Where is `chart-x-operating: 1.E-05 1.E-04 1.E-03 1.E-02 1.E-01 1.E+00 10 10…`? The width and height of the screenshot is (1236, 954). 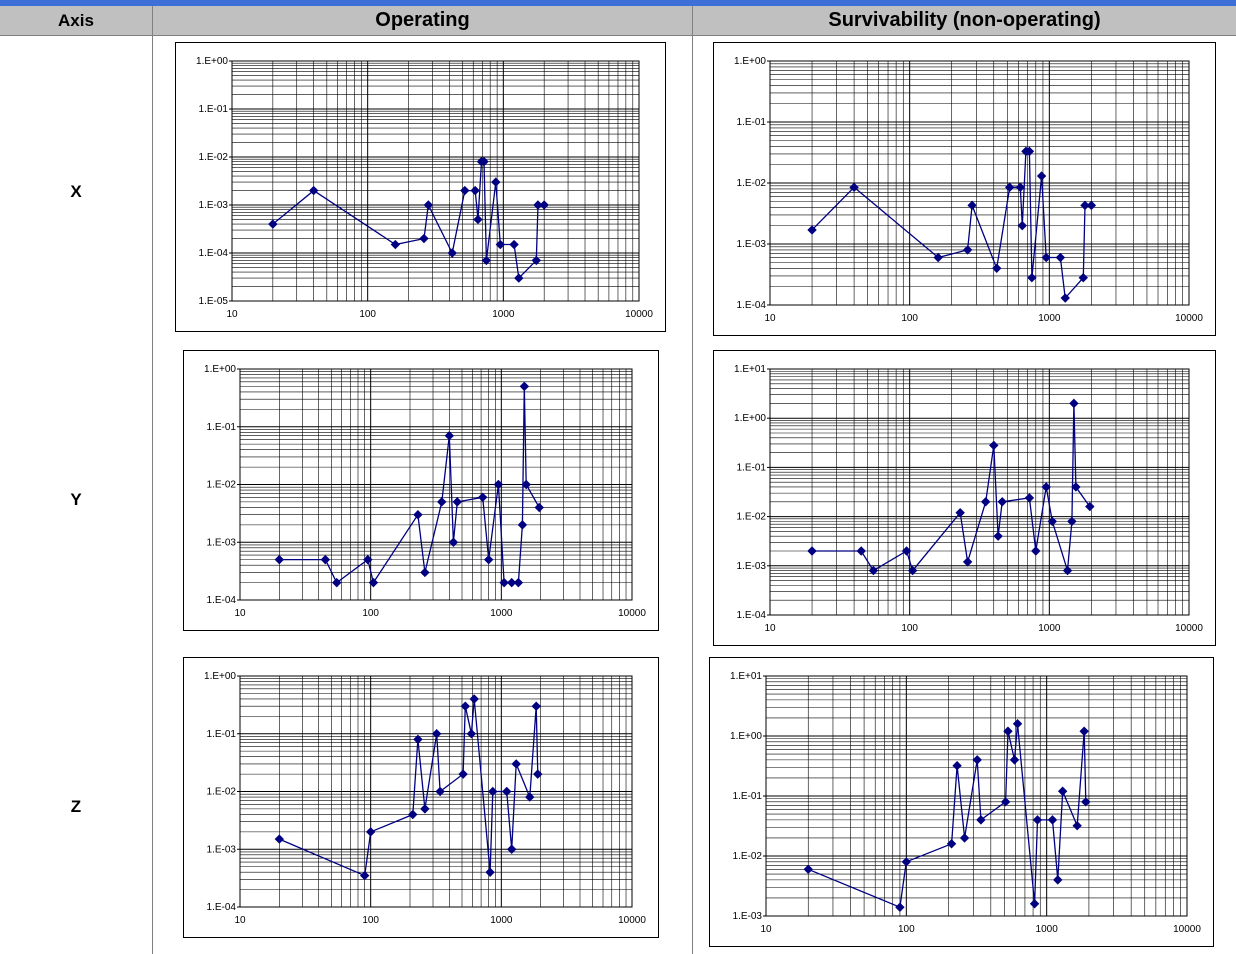 chart-x-operating: 1.E-05 1.E-04 1.E-03 1.E-02 1.E-01 1.E+00 10 10… is located at coordinates (420, 187).